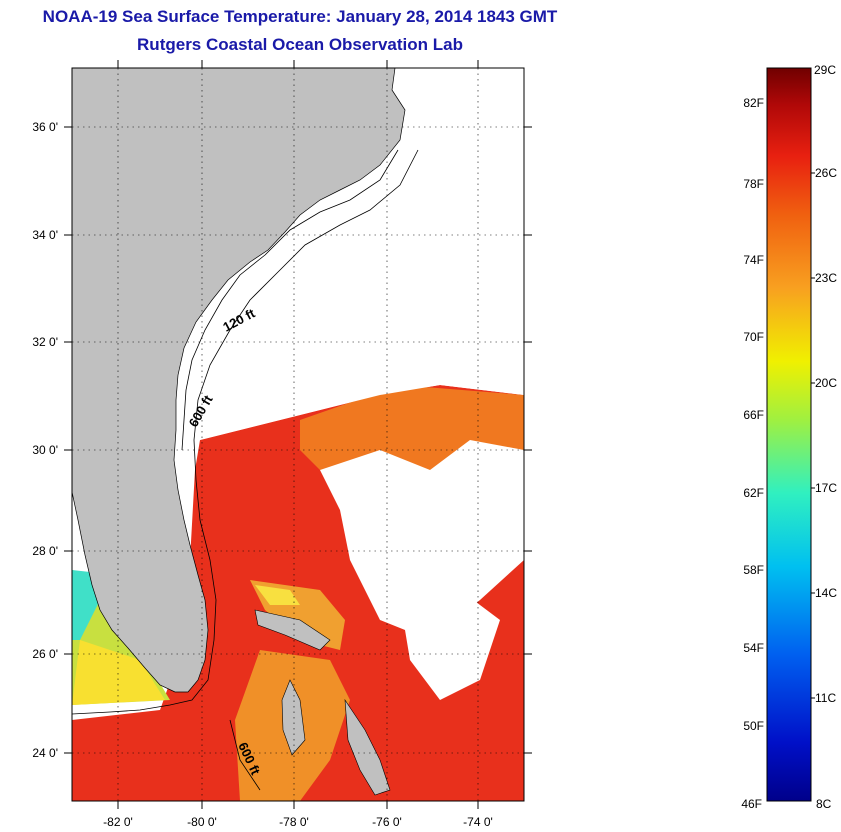 The width and height of the screenshot is (841, 832). Describe the element at coordinates (826, 488) in the screenshot. I see `colorbar-c-17: 17C` at that location.